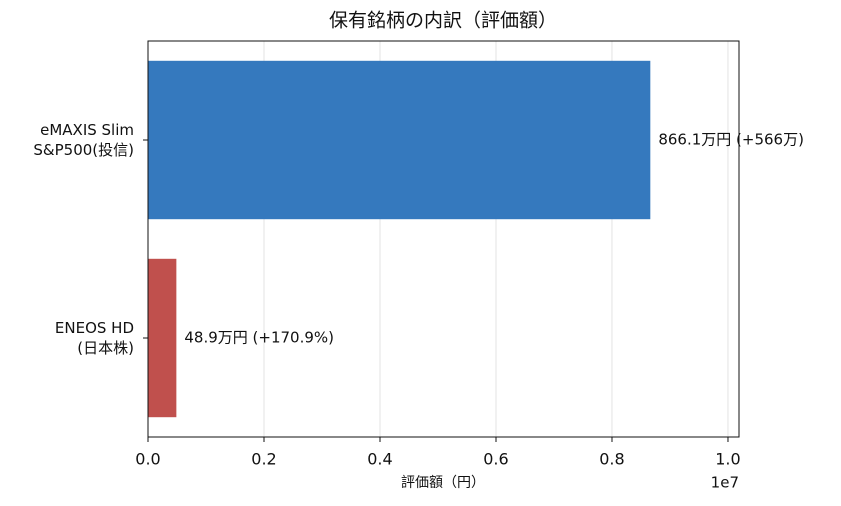 Image resolution: width=841 pixels, height=506 pixels. Describe the element at coordinates (83, 140) in the screenshot. I see `y-tick-label: eMAXIS Slim S&P500(投信)` at that location.